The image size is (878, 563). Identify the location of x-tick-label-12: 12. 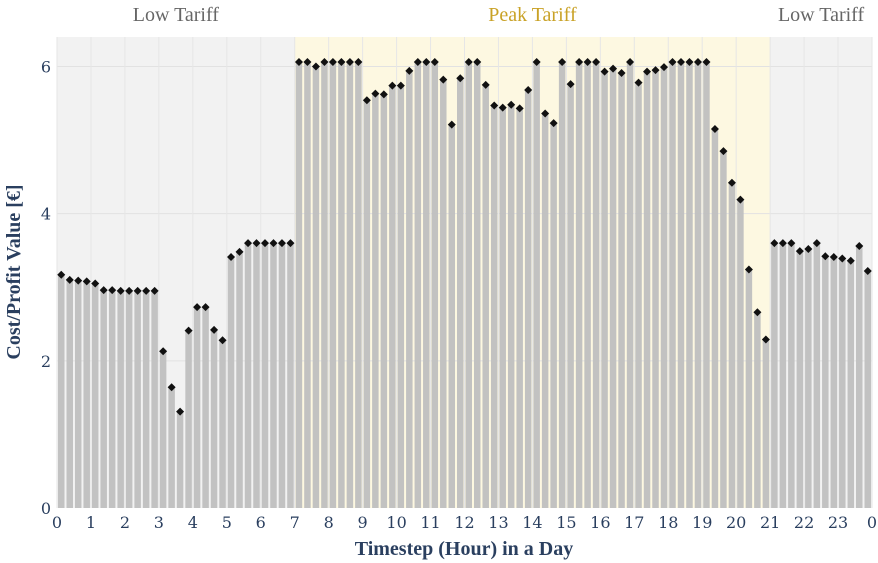
(464, 522).